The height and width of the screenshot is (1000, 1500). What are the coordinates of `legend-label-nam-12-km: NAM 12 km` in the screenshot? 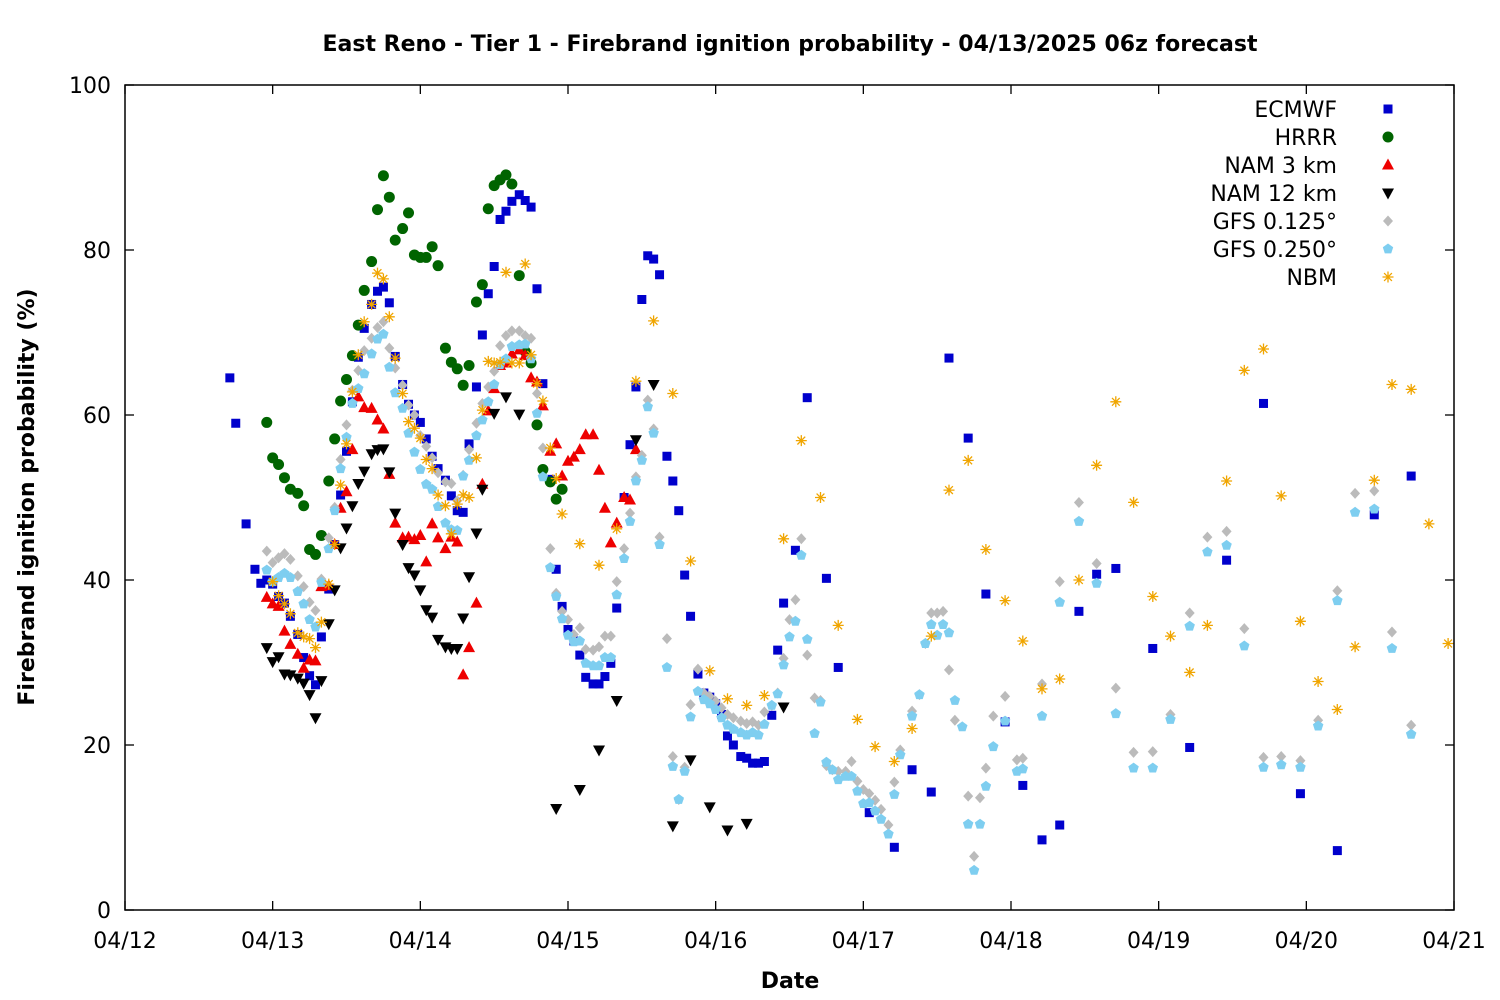 It's located at (1273, 194).